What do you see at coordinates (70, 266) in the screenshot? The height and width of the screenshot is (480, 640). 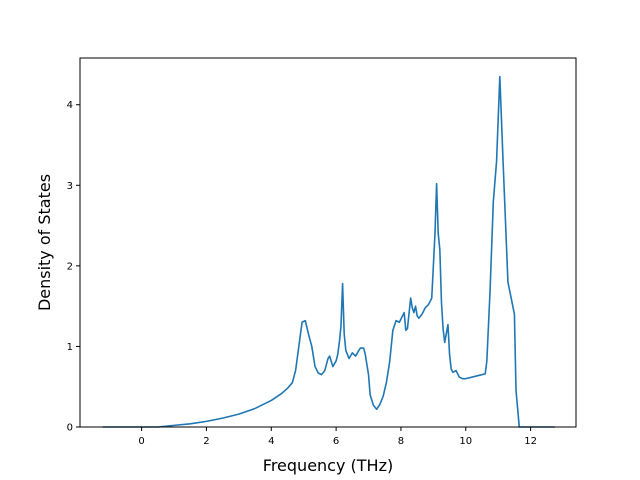 I see `y-tick-label: 2` at bounding box center [70, 266].